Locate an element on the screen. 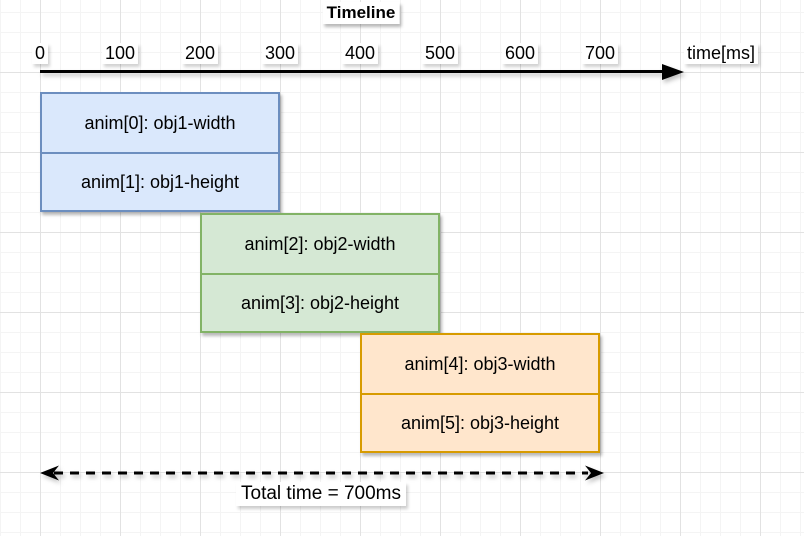 This screenshot has width=804, height=536. animation-bar: anim[2]: obj2-width is located at coordinates (320, 243).